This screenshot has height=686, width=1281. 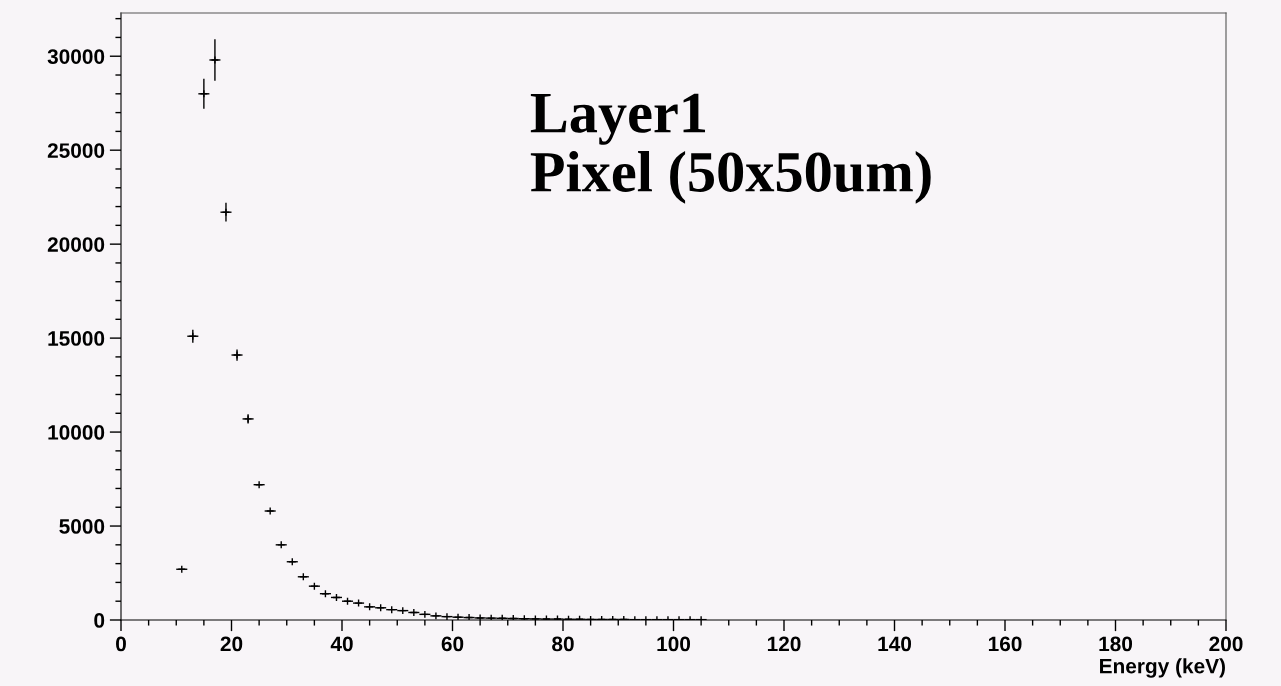 I want to click on annotation: Layer1 Pixel (50x50um), so click(x=730, y=148).